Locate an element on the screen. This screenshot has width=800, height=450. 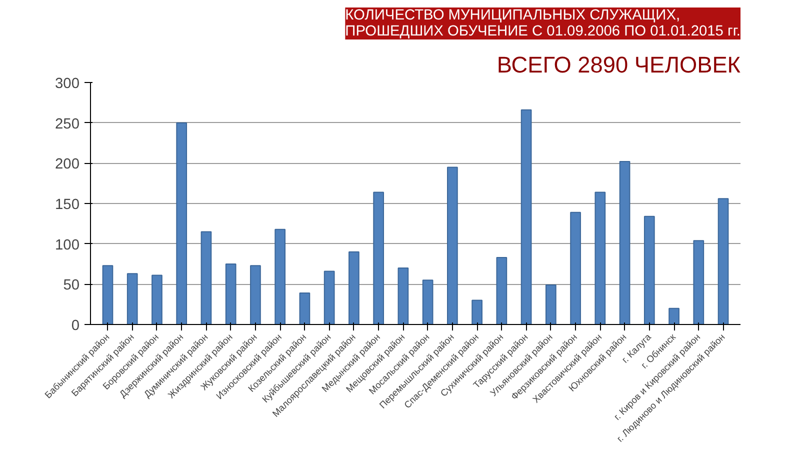
chart-title: КОЛИЧЕСТВО МУНИЦИПАЛЬНЫХ СЛУЖАЩИХ, ПРОШЕДШИХ ОБУЧЕНИЕ С 01.09.2006 ПО 01.01.2015 гг. is located at coordinates (543, 24).